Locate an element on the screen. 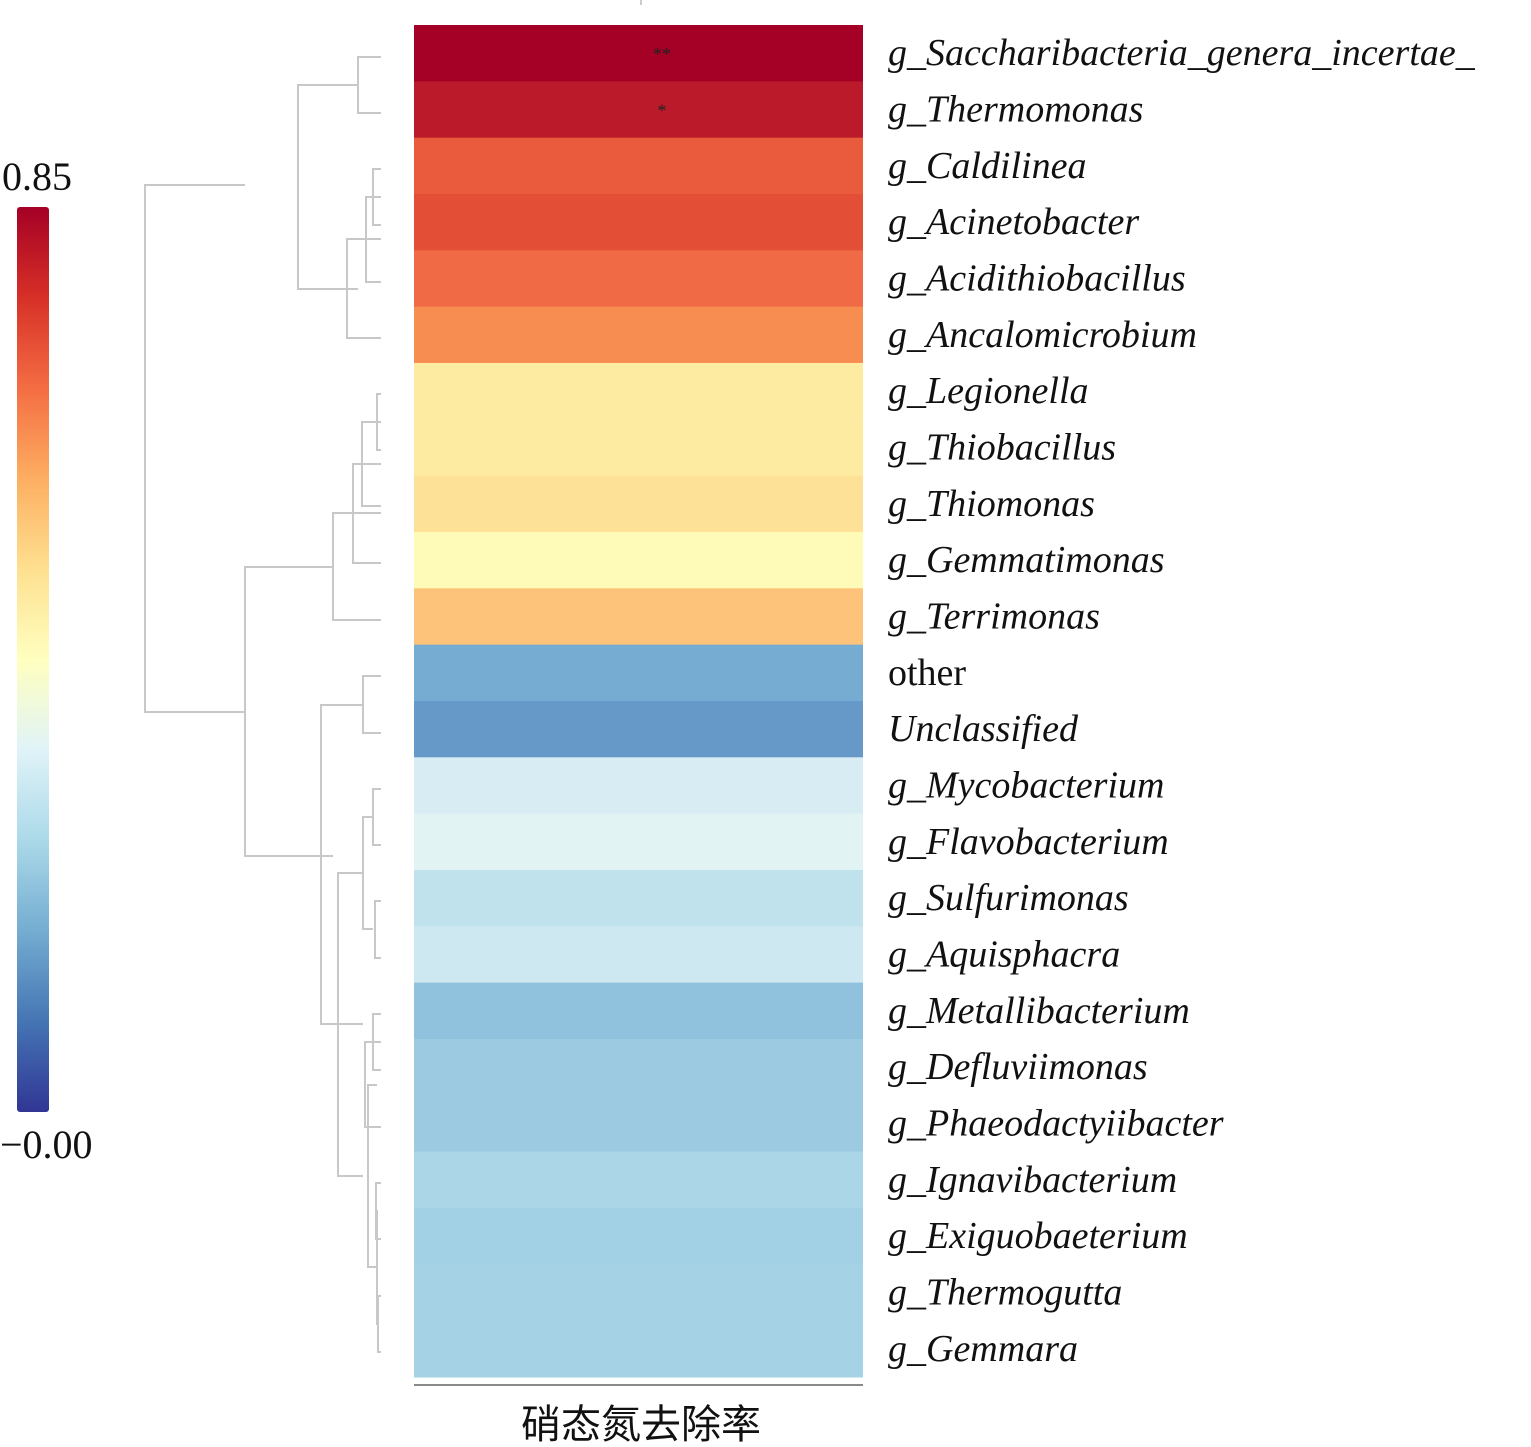 Image resolution: width=1531 pixels, height=1447 pixels. row-label: g_Thiomonas is located at coordinates (991, 504).